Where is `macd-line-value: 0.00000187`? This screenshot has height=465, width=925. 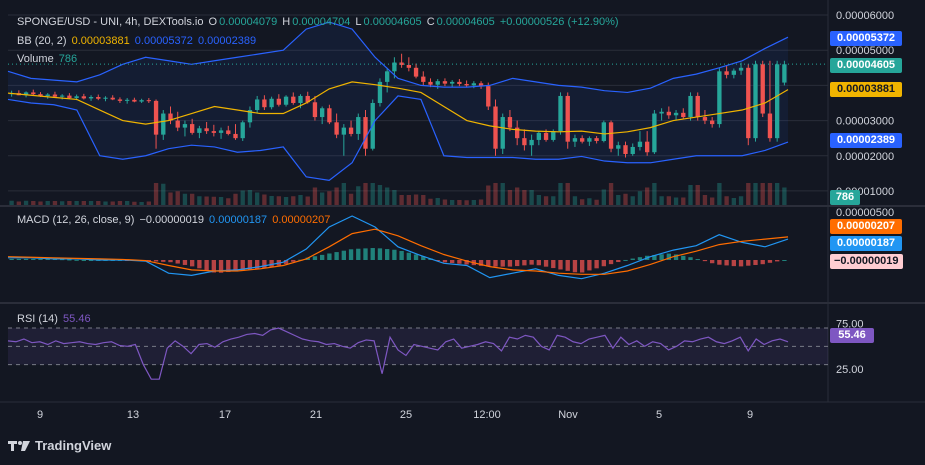 macd-line-value: 0.00000187 is located at coordinates (238, 220).